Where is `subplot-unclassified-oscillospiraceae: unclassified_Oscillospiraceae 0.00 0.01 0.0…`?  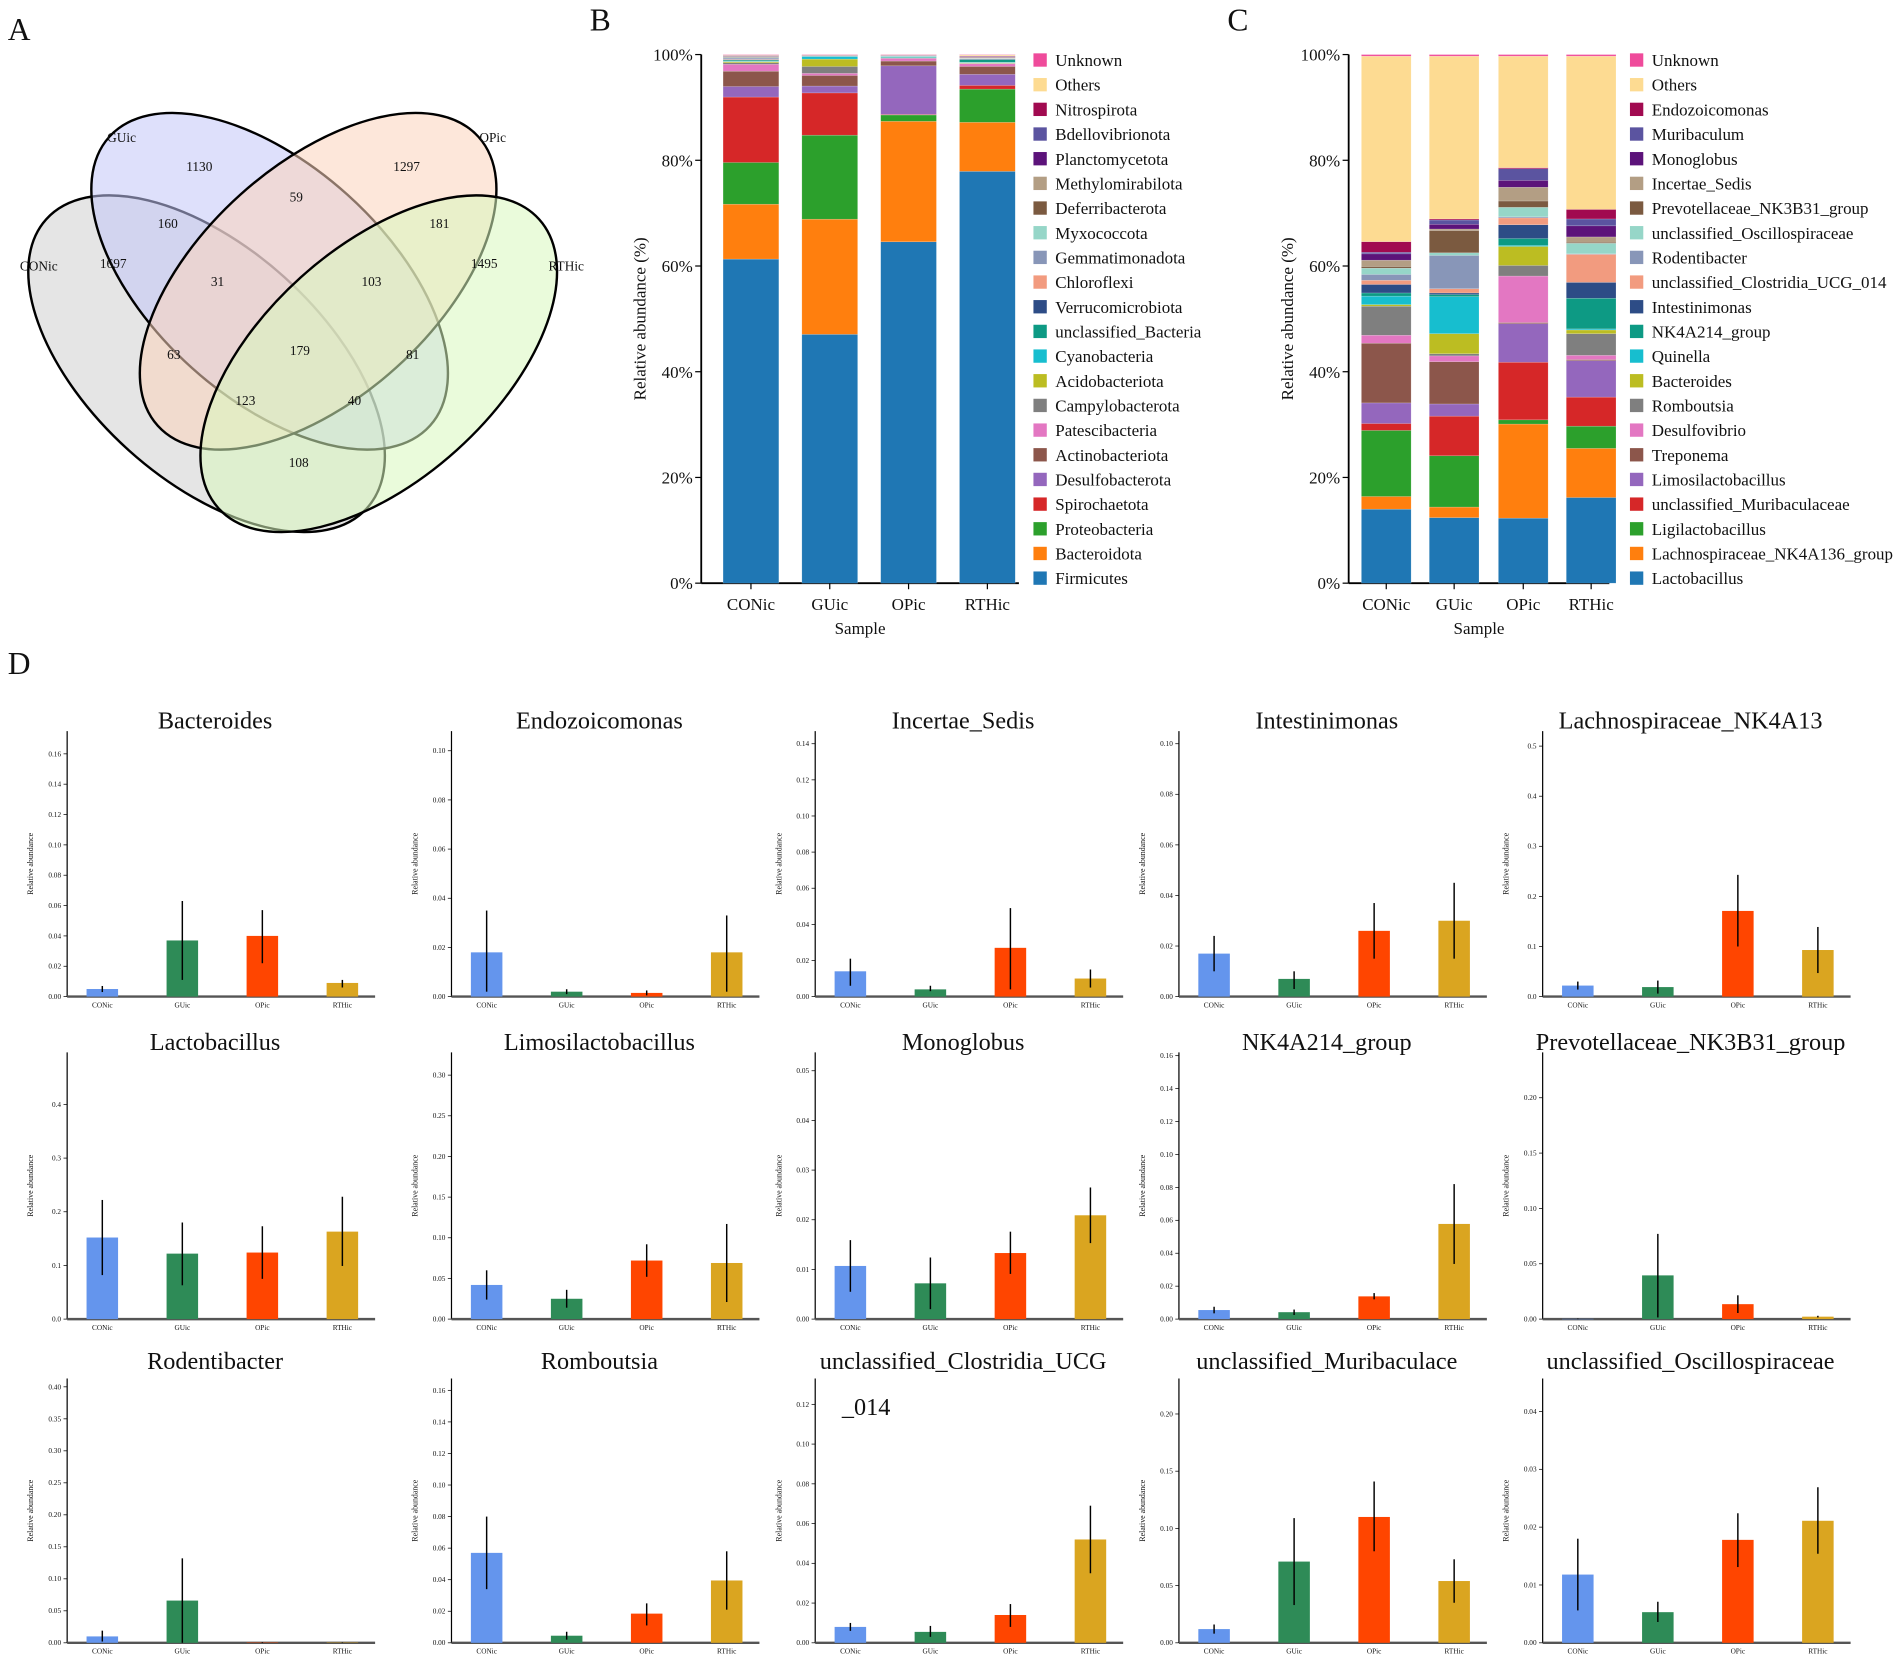 subplot-unclassified-oscillospiraceae: unclassified_Oscillospiraceae 0.00 0.01 0.0… is located at coordinates (1676, 1502).